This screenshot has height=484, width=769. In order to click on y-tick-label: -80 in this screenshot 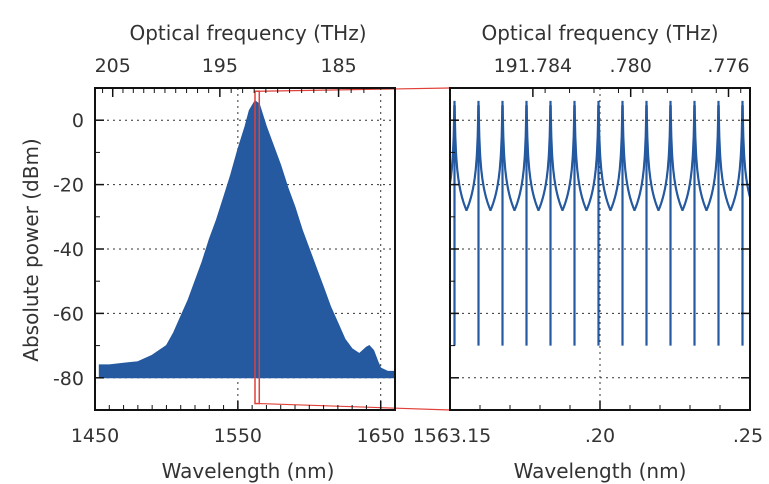, I will do `click(68, 379)`.